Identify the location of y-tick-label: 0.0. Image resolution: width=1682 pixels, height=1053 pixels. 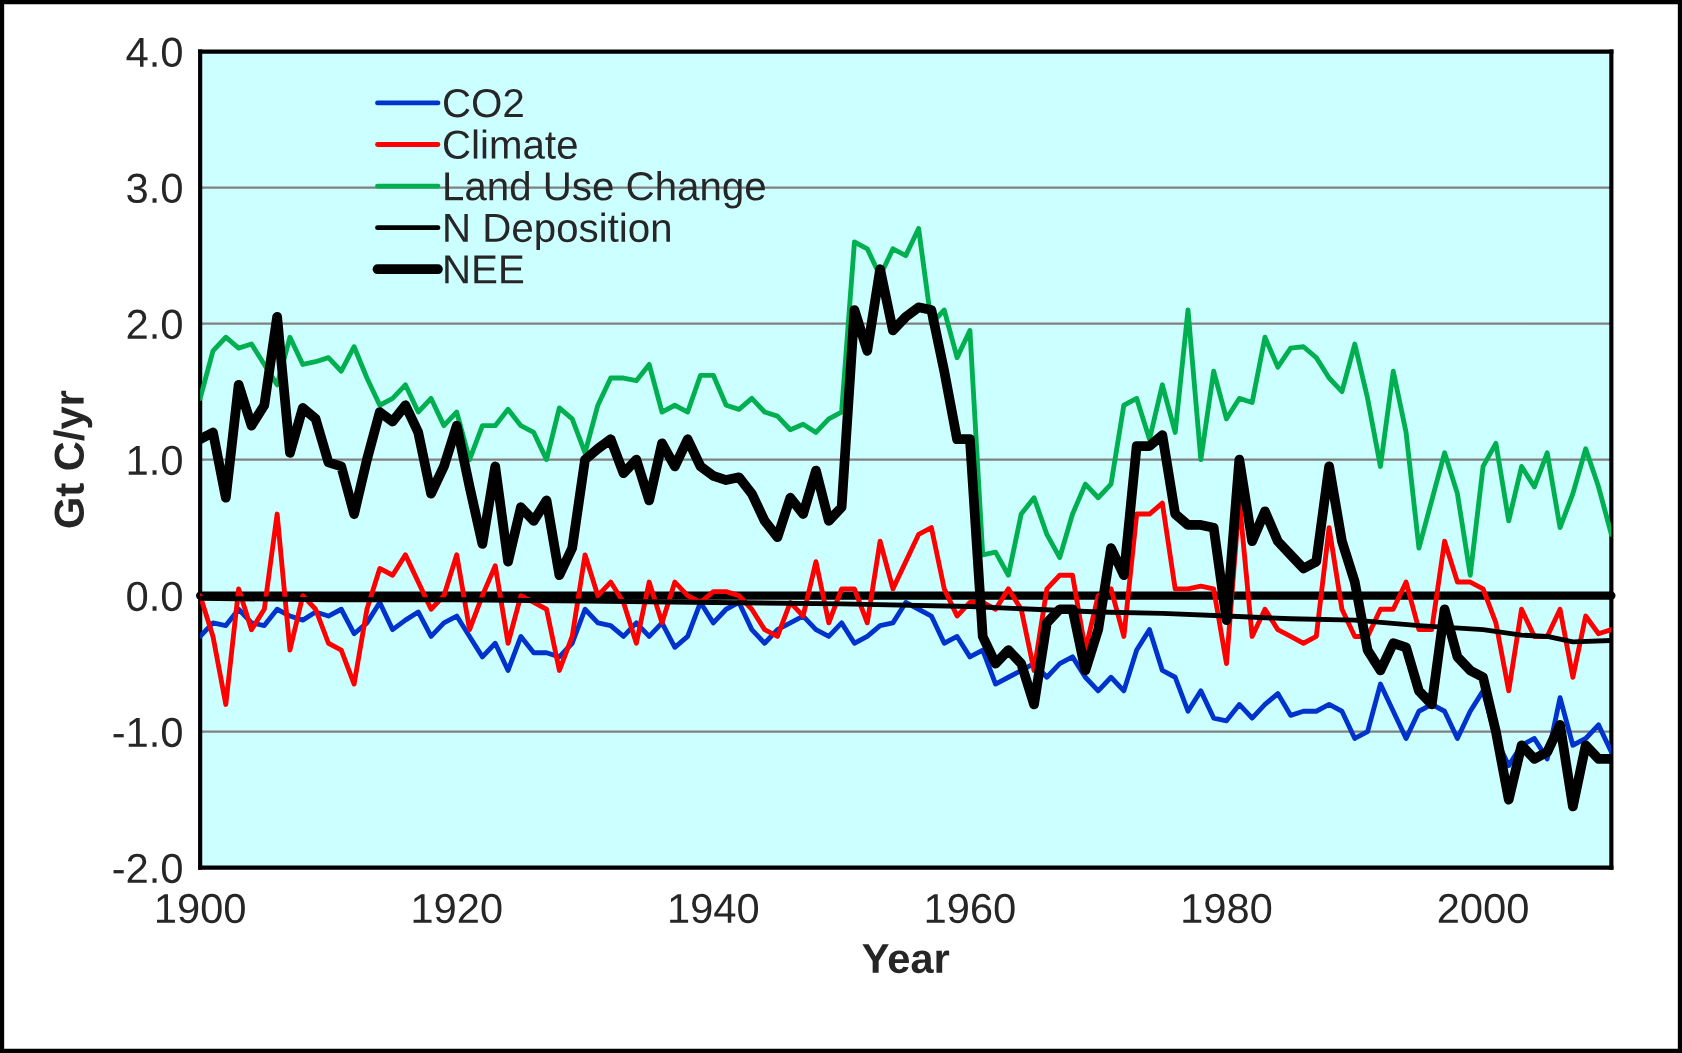
(154, 596).